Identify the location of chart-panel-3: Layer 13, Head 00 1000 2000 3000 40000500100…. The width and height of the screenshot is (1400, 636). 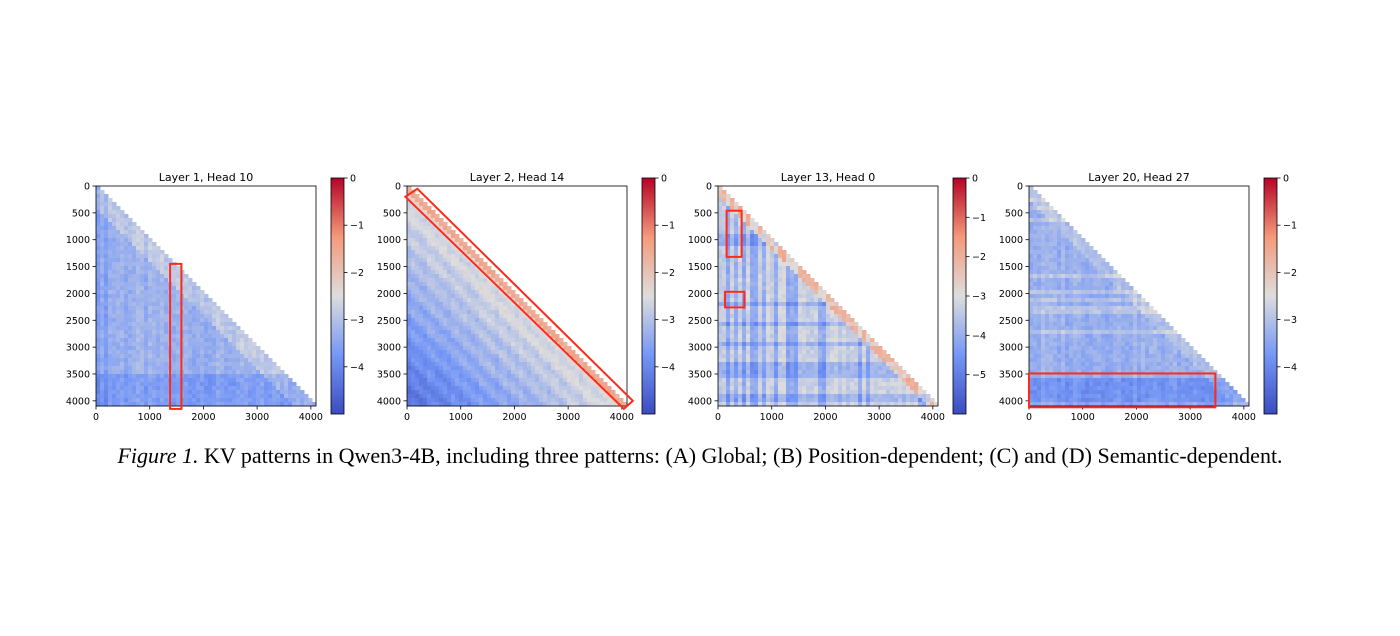
(837, 297).